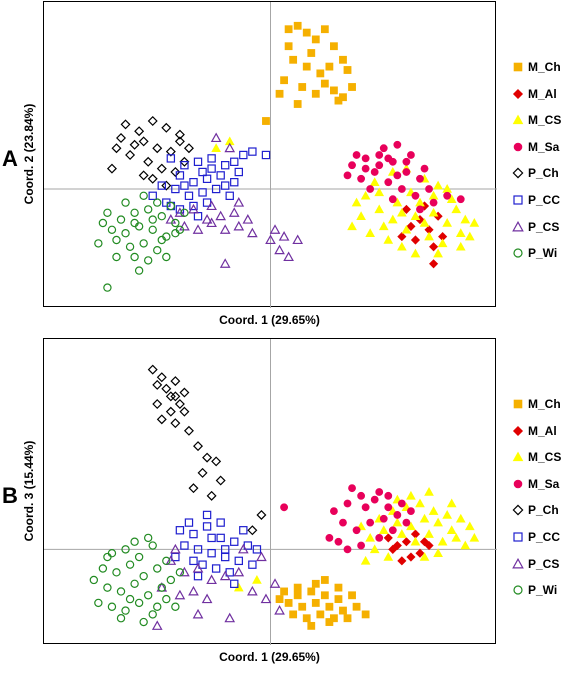 The height and width of the screenshot is (674, 567). Describe the element at coordinates (543, 173) in the screenshot. I see `legend-label: P_Ch` at that location.